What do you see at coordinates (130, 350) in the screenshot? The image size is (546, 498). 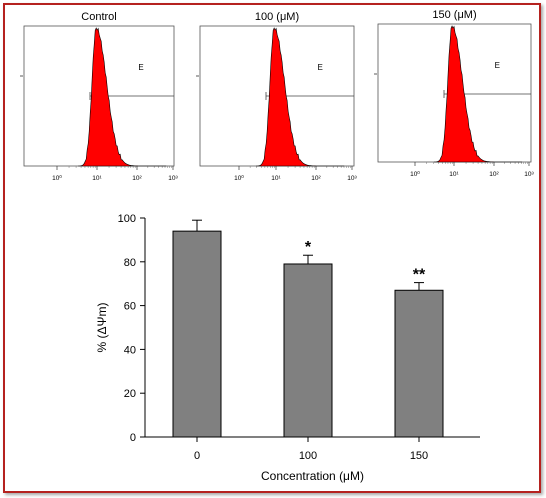 I see `y-tick-label: 40` at bounding box center [130, 350].